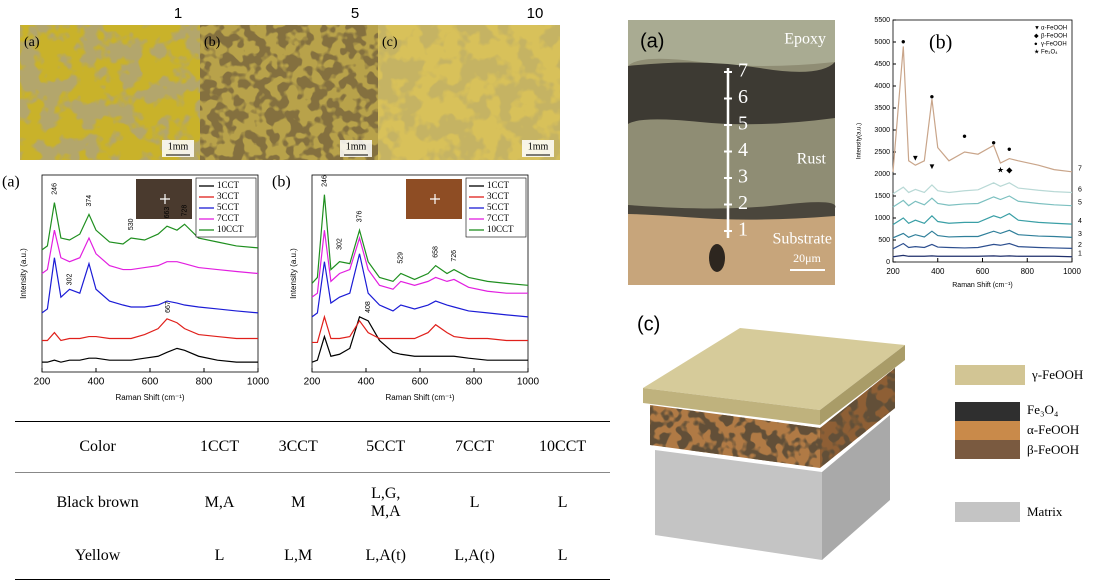 This screenshot has width=1097, height=583. I want to click on gamma-side, so click(862, 385).